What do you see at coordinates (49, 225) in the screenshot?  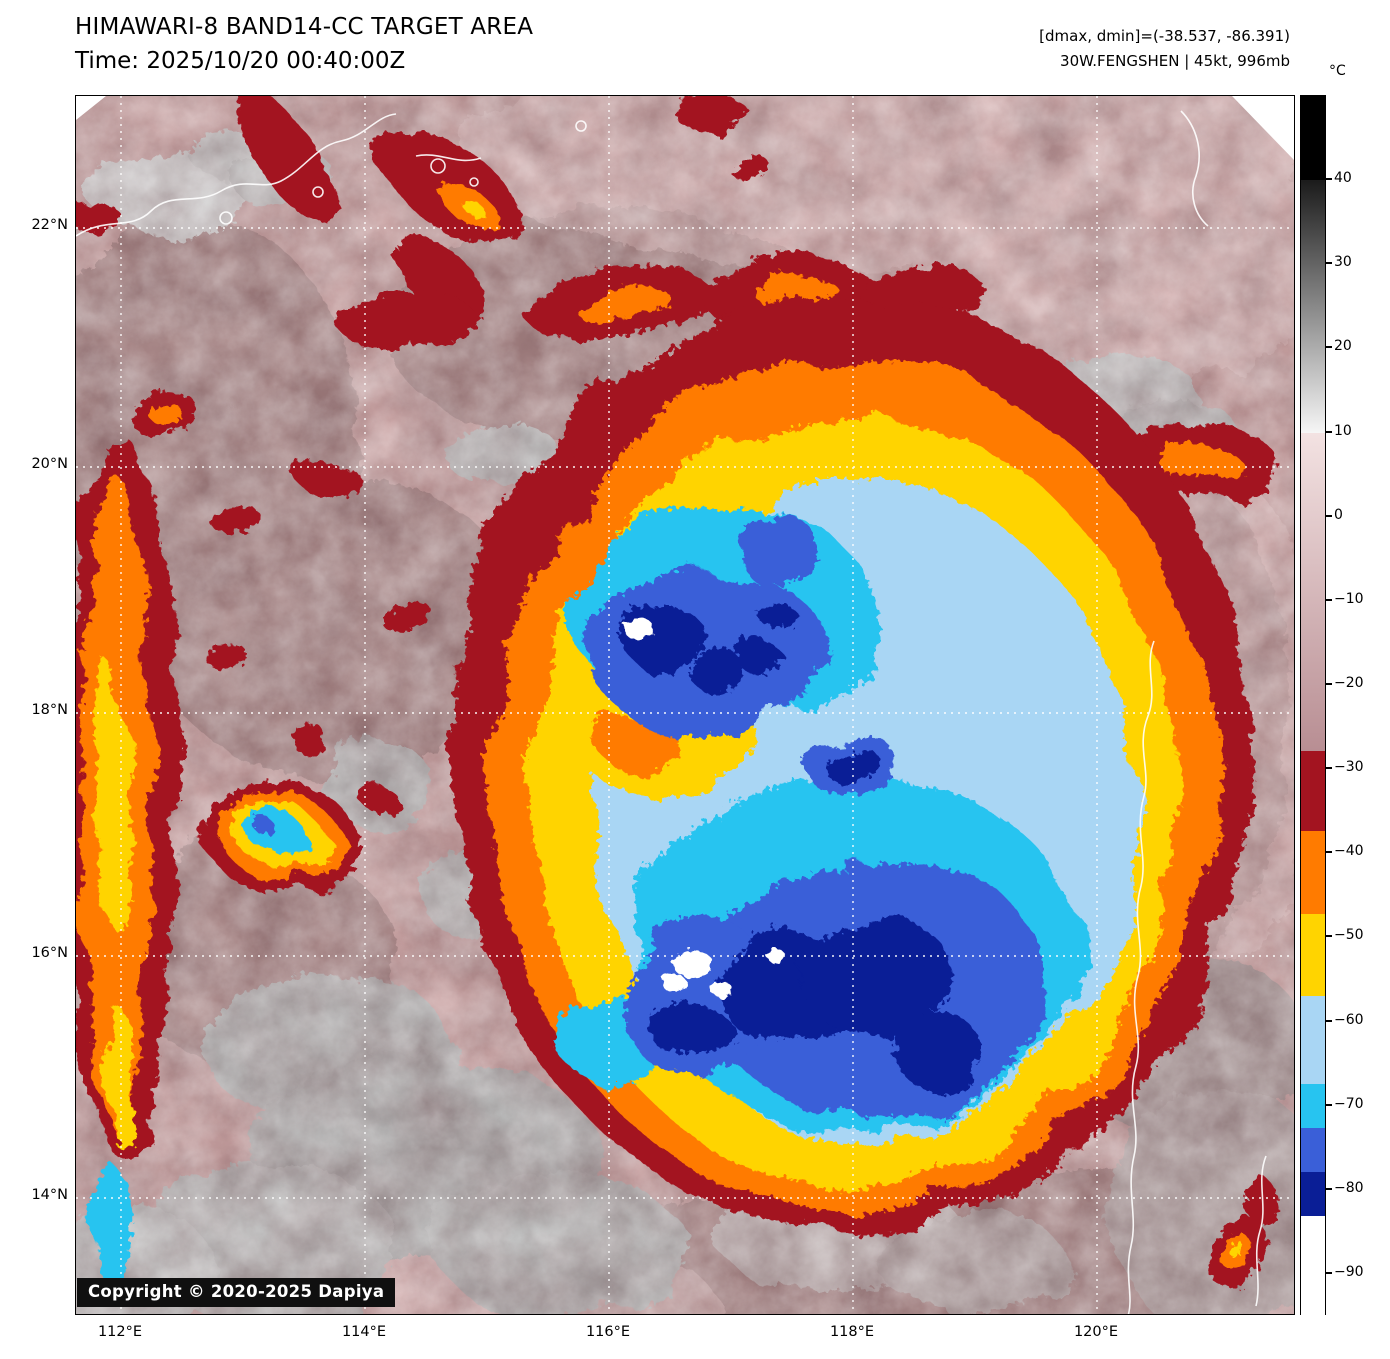 I see `lat-label: 22°N` at bounding box center [49, 225].